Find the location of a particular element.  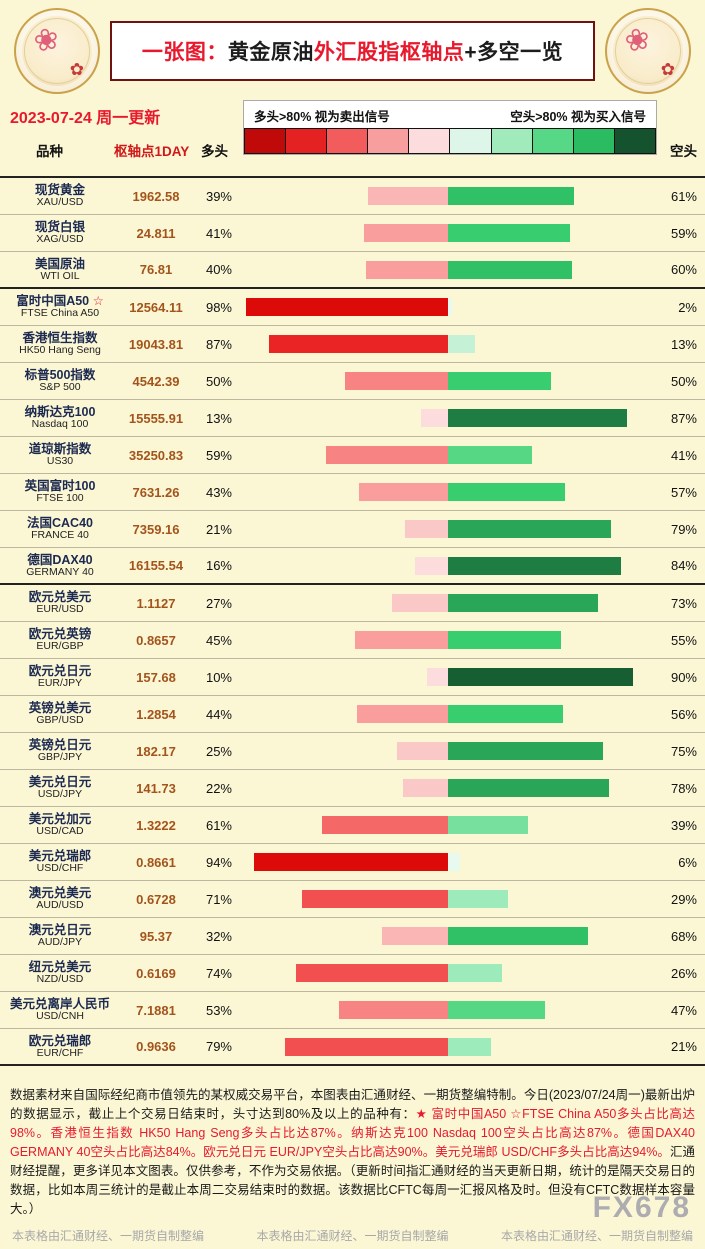

pivot-value: 0.6169 is located at coordinates (156, 973).